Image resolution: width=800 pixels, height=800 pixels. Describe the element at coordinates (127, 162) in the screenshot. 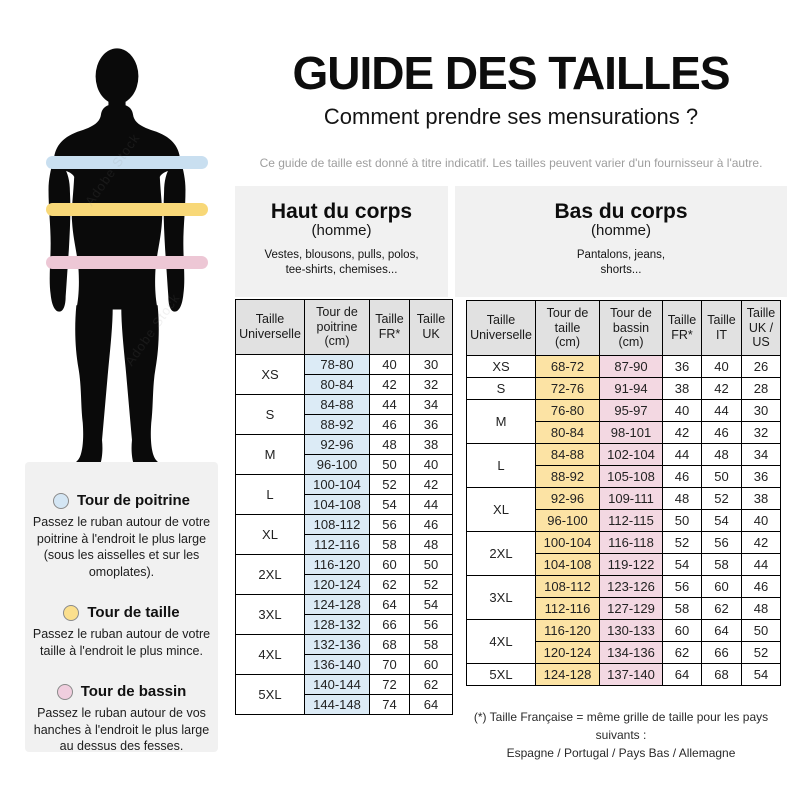

I see `chest-measure-band` at that location.